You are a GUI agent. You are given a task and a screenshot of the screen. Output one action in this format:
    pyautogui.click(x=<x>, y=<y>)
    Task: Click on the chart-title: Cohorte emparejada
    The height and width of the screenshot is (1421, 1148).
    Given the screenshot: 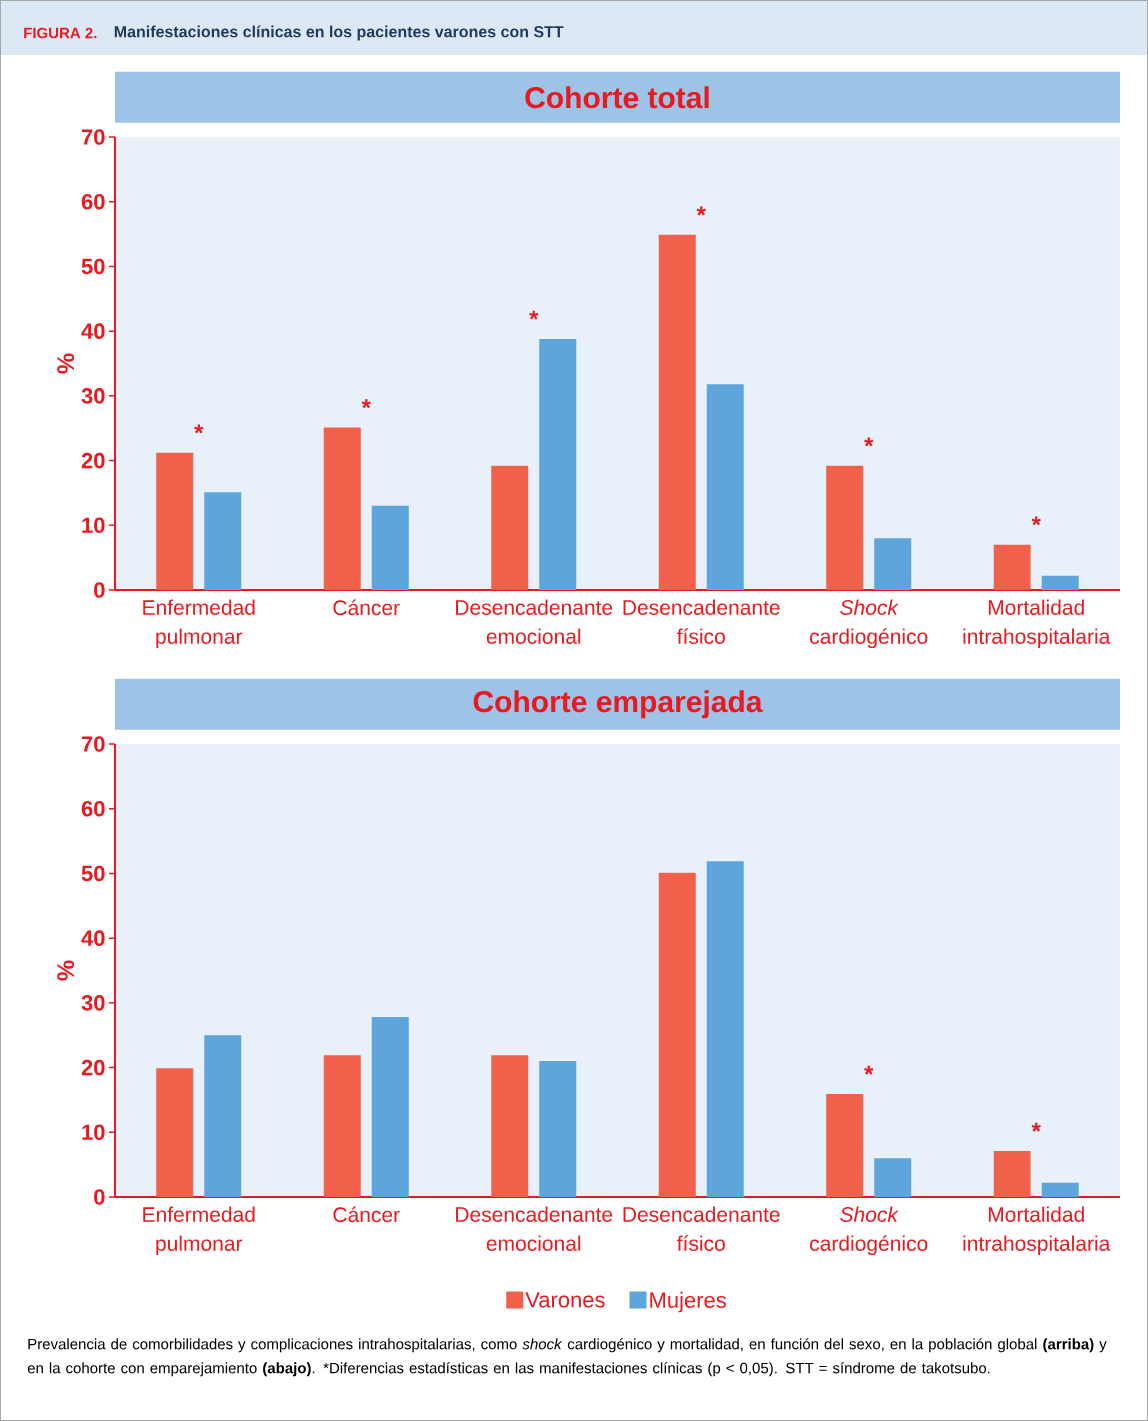 What is the action you would take?
    pyautogui.click(x=618, y=704)
    